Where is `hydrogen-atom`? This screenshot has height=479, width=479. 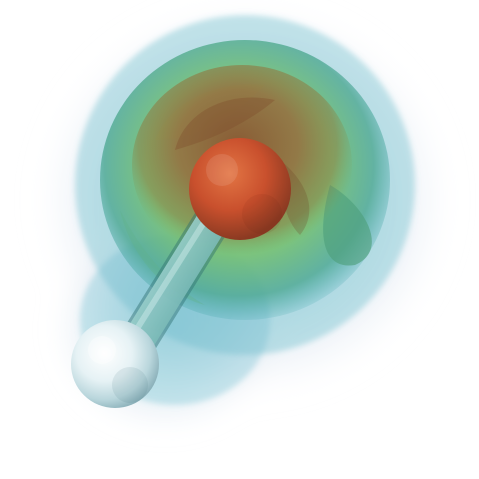 hydrogen-atom is located at coordinates (115, 364).